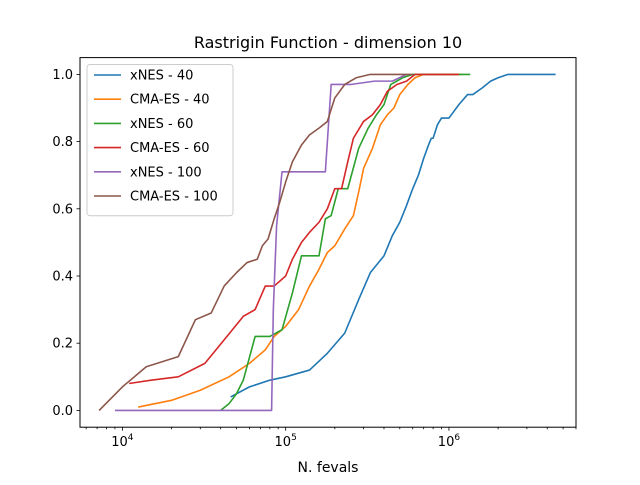 This screenshot has width=640, height=485. What do you see at coordinates (294, 438) in the screenshot?
I see `x-tick-exponent: 5` at bounding box center [294, 438].